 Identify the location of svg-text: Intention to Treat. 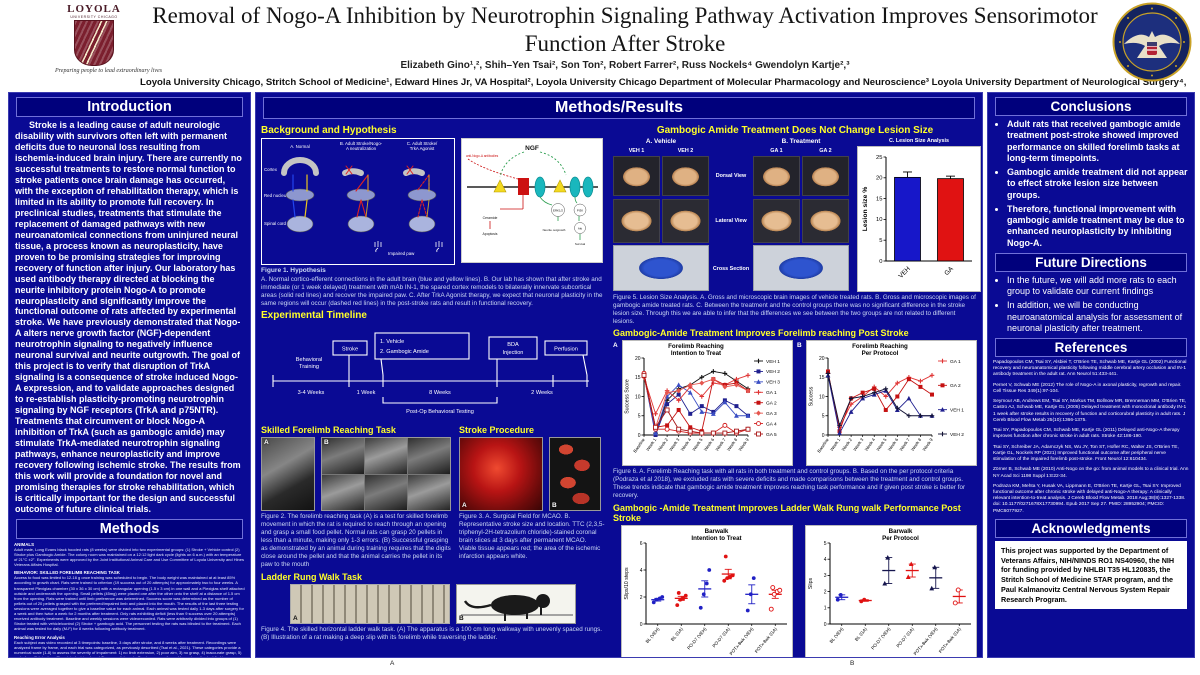
(696, 353).